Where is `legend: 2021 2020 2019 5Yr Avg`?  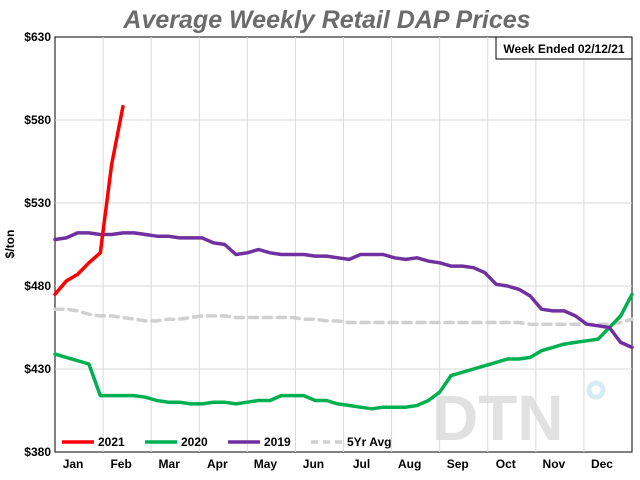
legend: 2021 2020 2019 5Yr Avg is located at coordinates (226, 442).